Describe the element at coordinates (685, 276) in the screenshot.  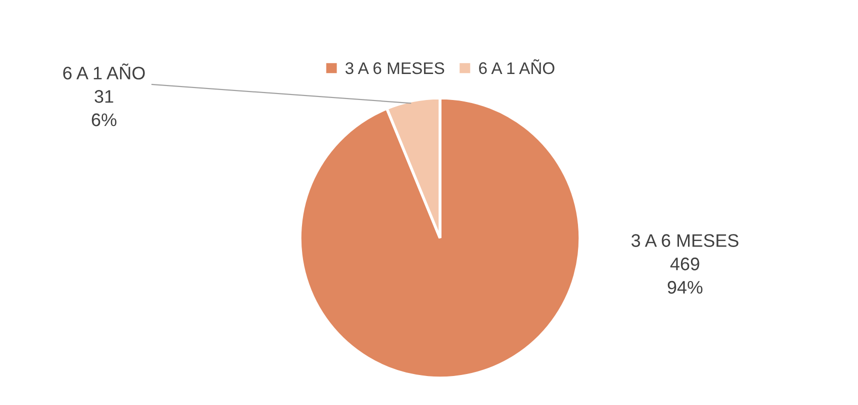
I see `data-label: 469 94%` at that location.